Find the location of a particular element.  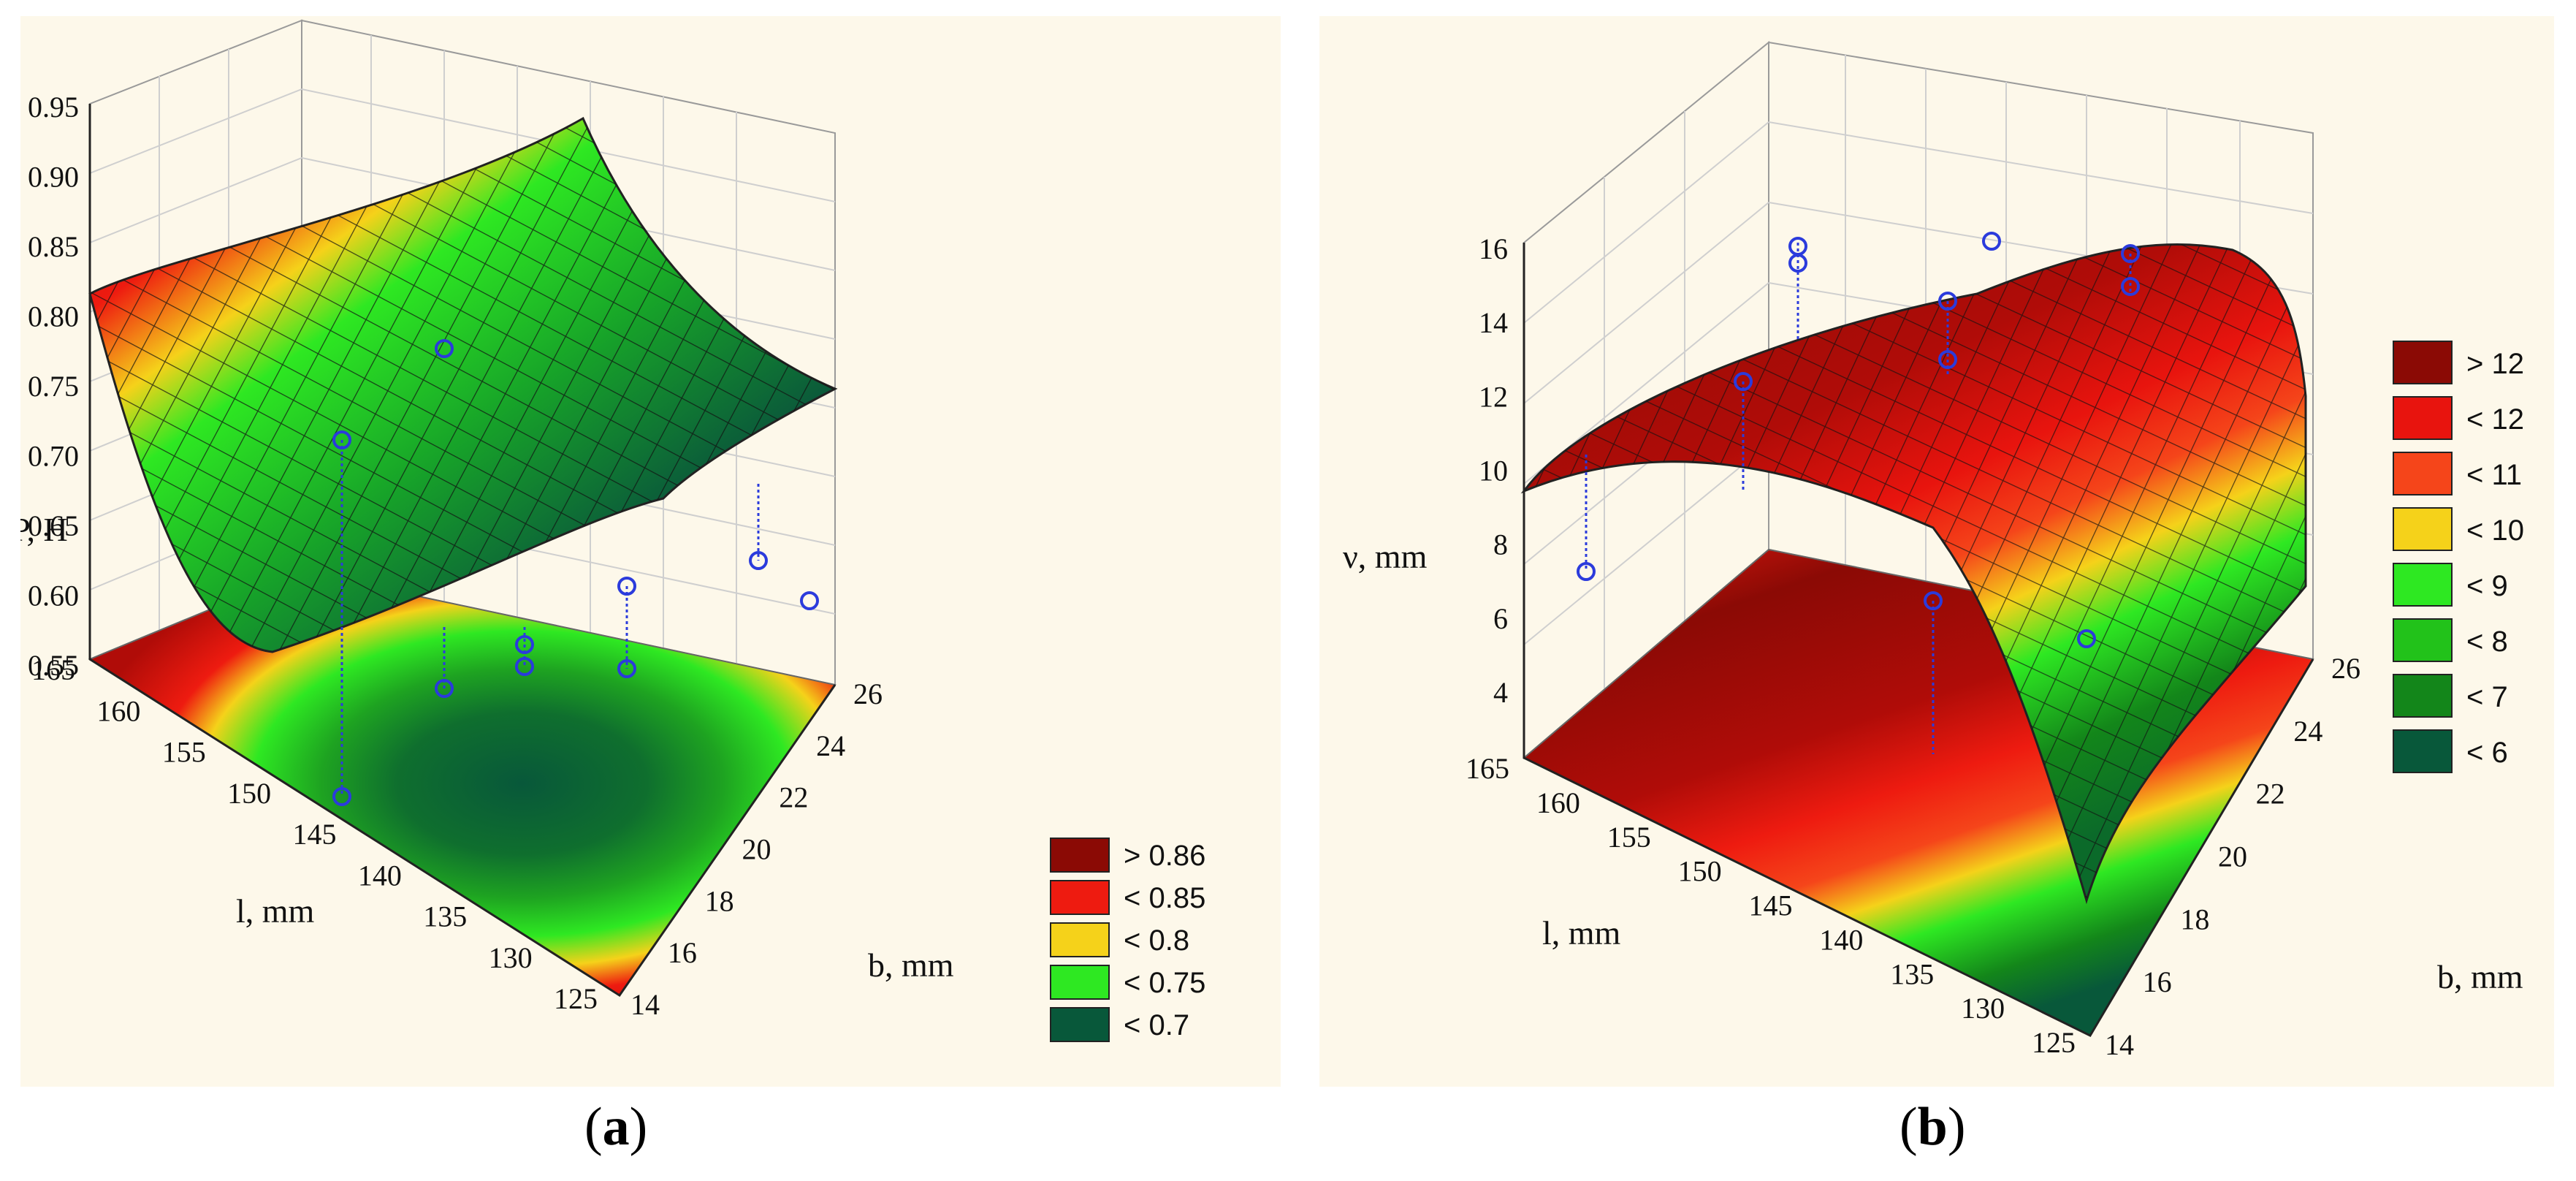

a-z-tick-label: 0.90 is located at coordinates (53, 177).